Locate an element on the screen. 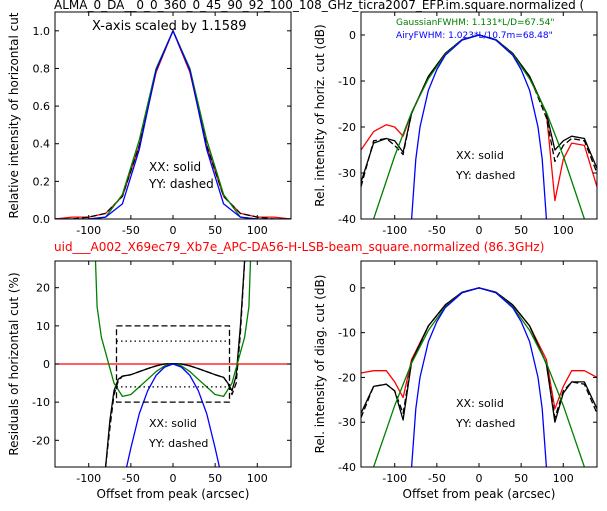  y-tick-label: 0.4 is located at coordinates (42, 144).